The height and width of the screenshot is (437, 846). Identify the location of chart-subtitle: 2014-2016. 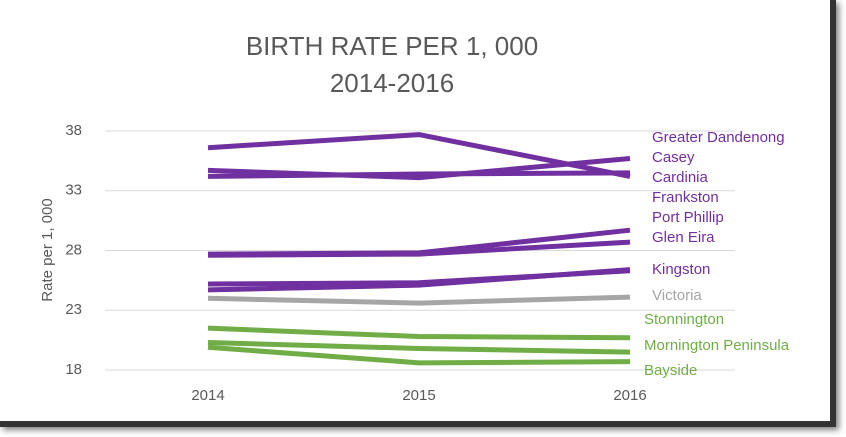
(392, 83).